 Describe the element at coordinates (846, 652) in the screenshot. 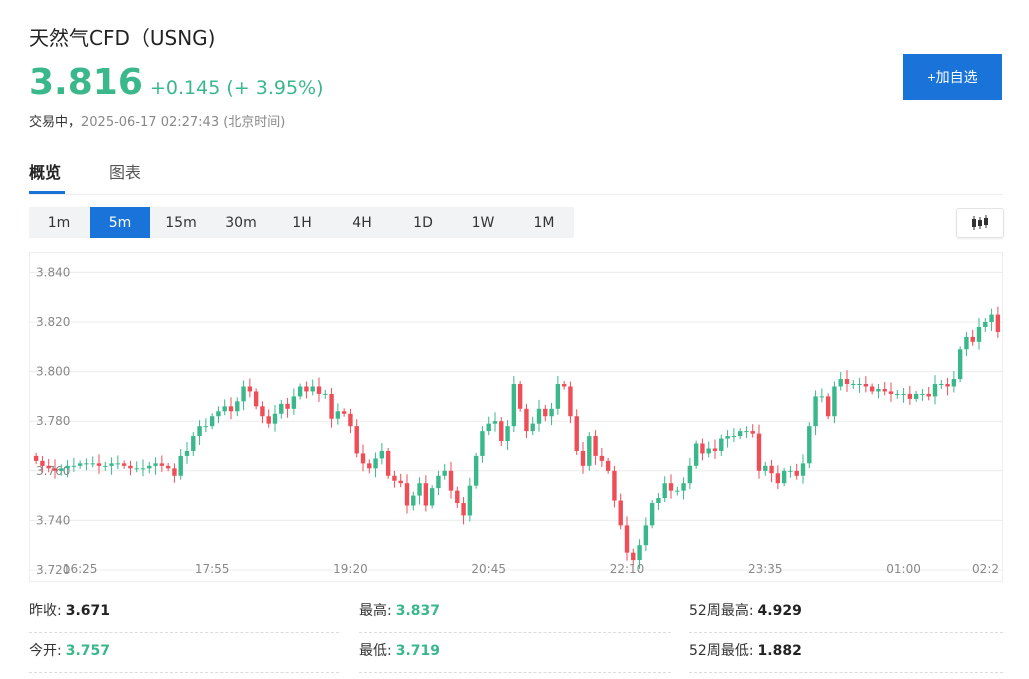

I see `stat-52w-low: 52周最低: 1.882` at that location.